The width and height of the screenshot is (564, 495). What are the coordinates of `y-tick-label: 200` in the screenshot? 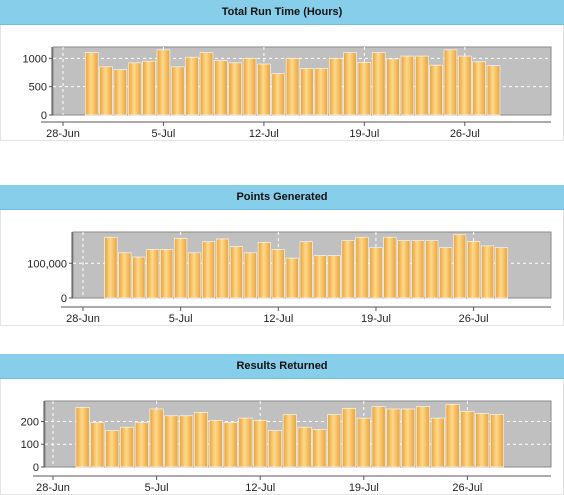 It's located at (30, 422).